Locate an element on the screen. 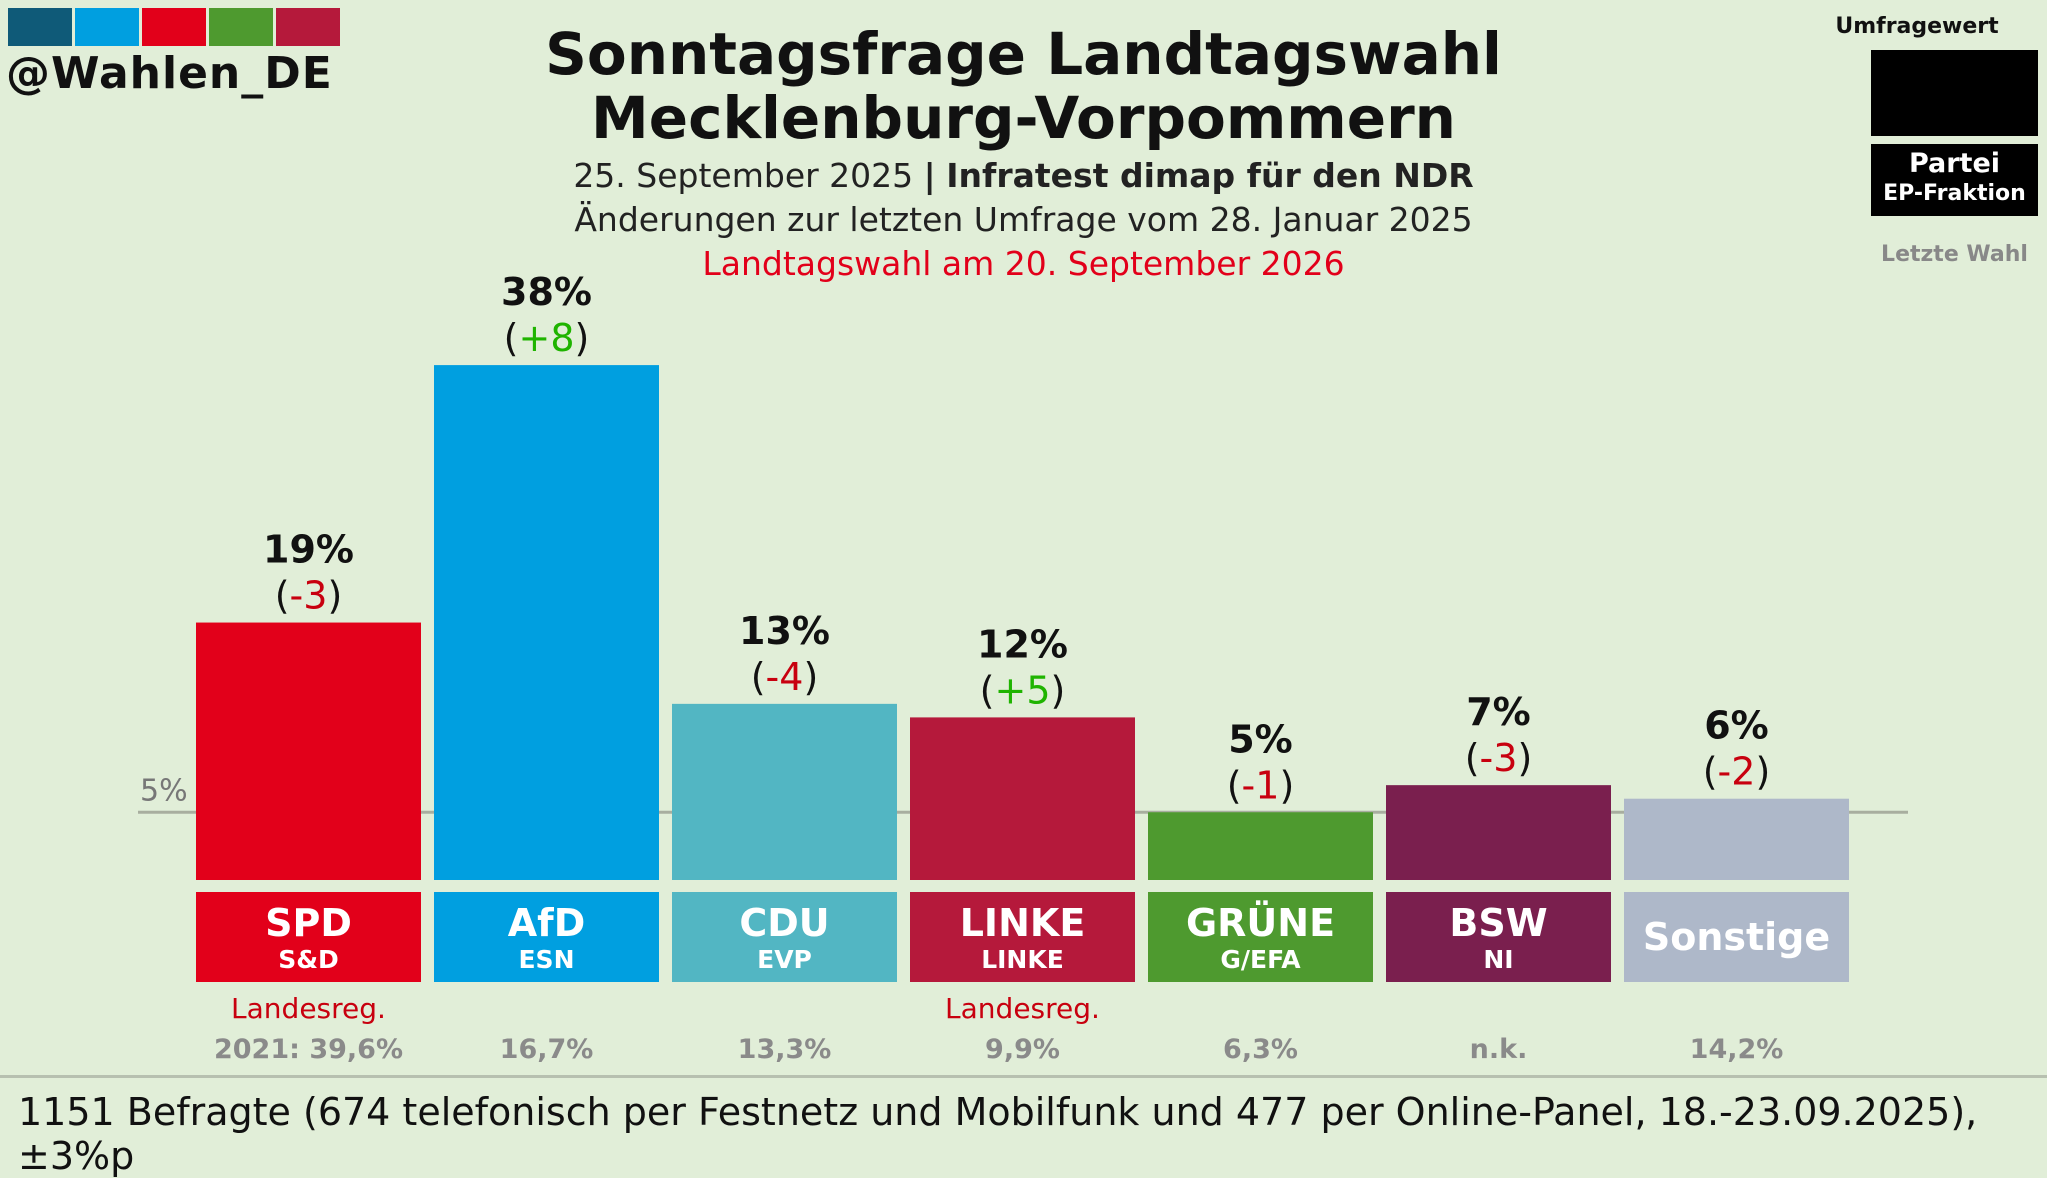 This screenshot has width=2047, height=1178. faction-name: S&D is located at coordinates (308, 959).